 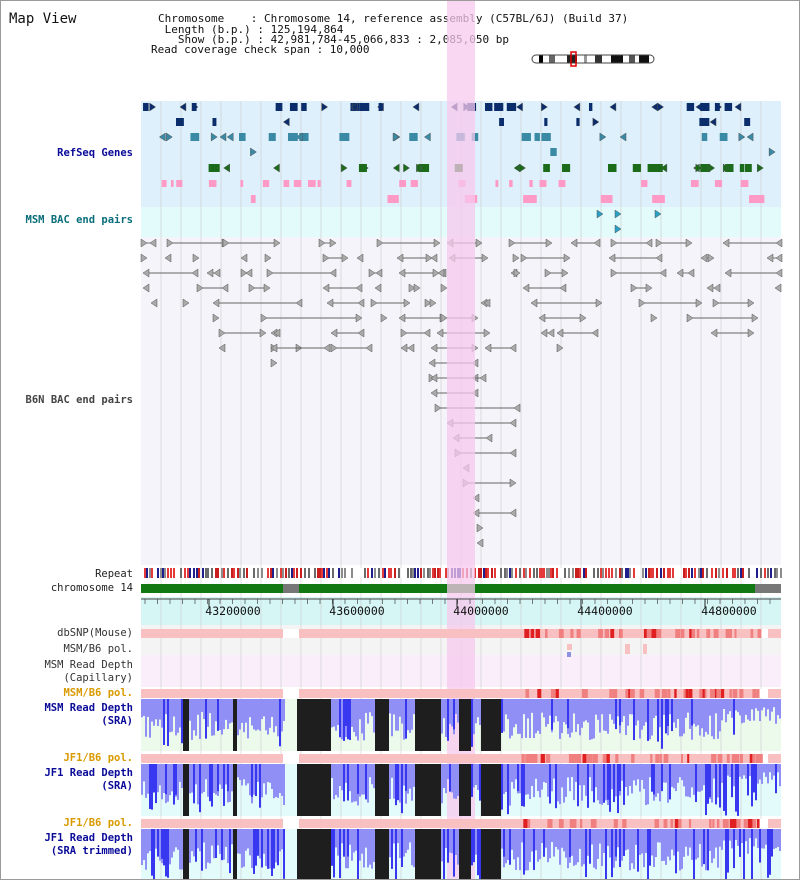 What do you see at coordinates (79, 400) in the screenshot?
I see `track-label-b6n-bac: B6N BAC end pairs` at bounding box center [79, 400].